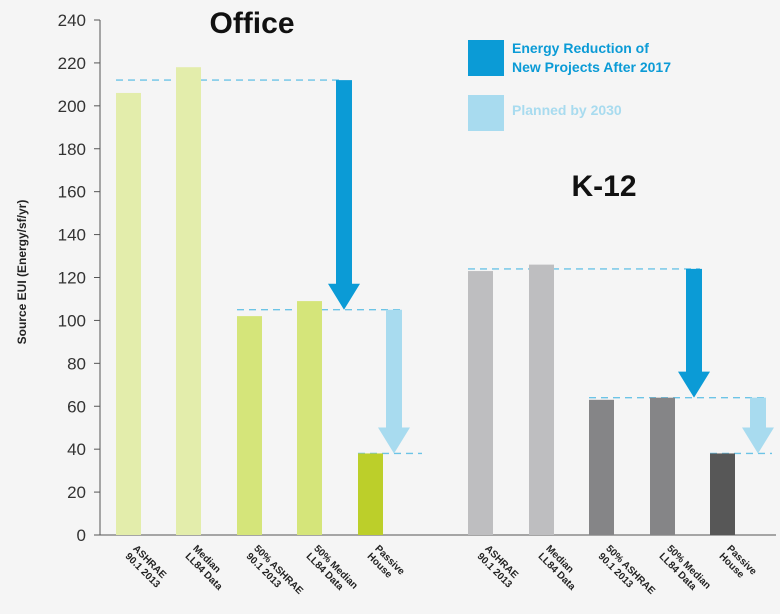 The width and height of the screenshot is (780, 614). Describe the element at coordinates (81, 535) in the screenshot. I see `y-tick-label: 0` at that location.